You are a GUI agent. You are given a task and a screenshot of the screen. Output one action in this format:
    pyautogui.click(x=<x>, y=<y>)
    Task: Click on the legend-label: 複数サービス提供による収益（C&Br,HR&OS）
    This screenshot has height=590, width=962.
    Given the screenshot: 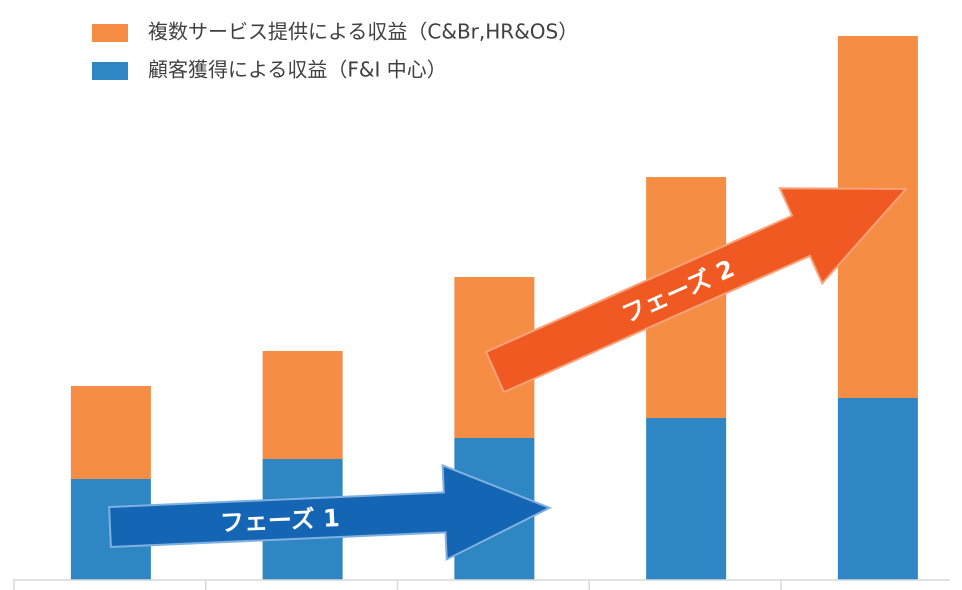 What is the action you would take?
    pyautogui.click(x=363, y=32)
    